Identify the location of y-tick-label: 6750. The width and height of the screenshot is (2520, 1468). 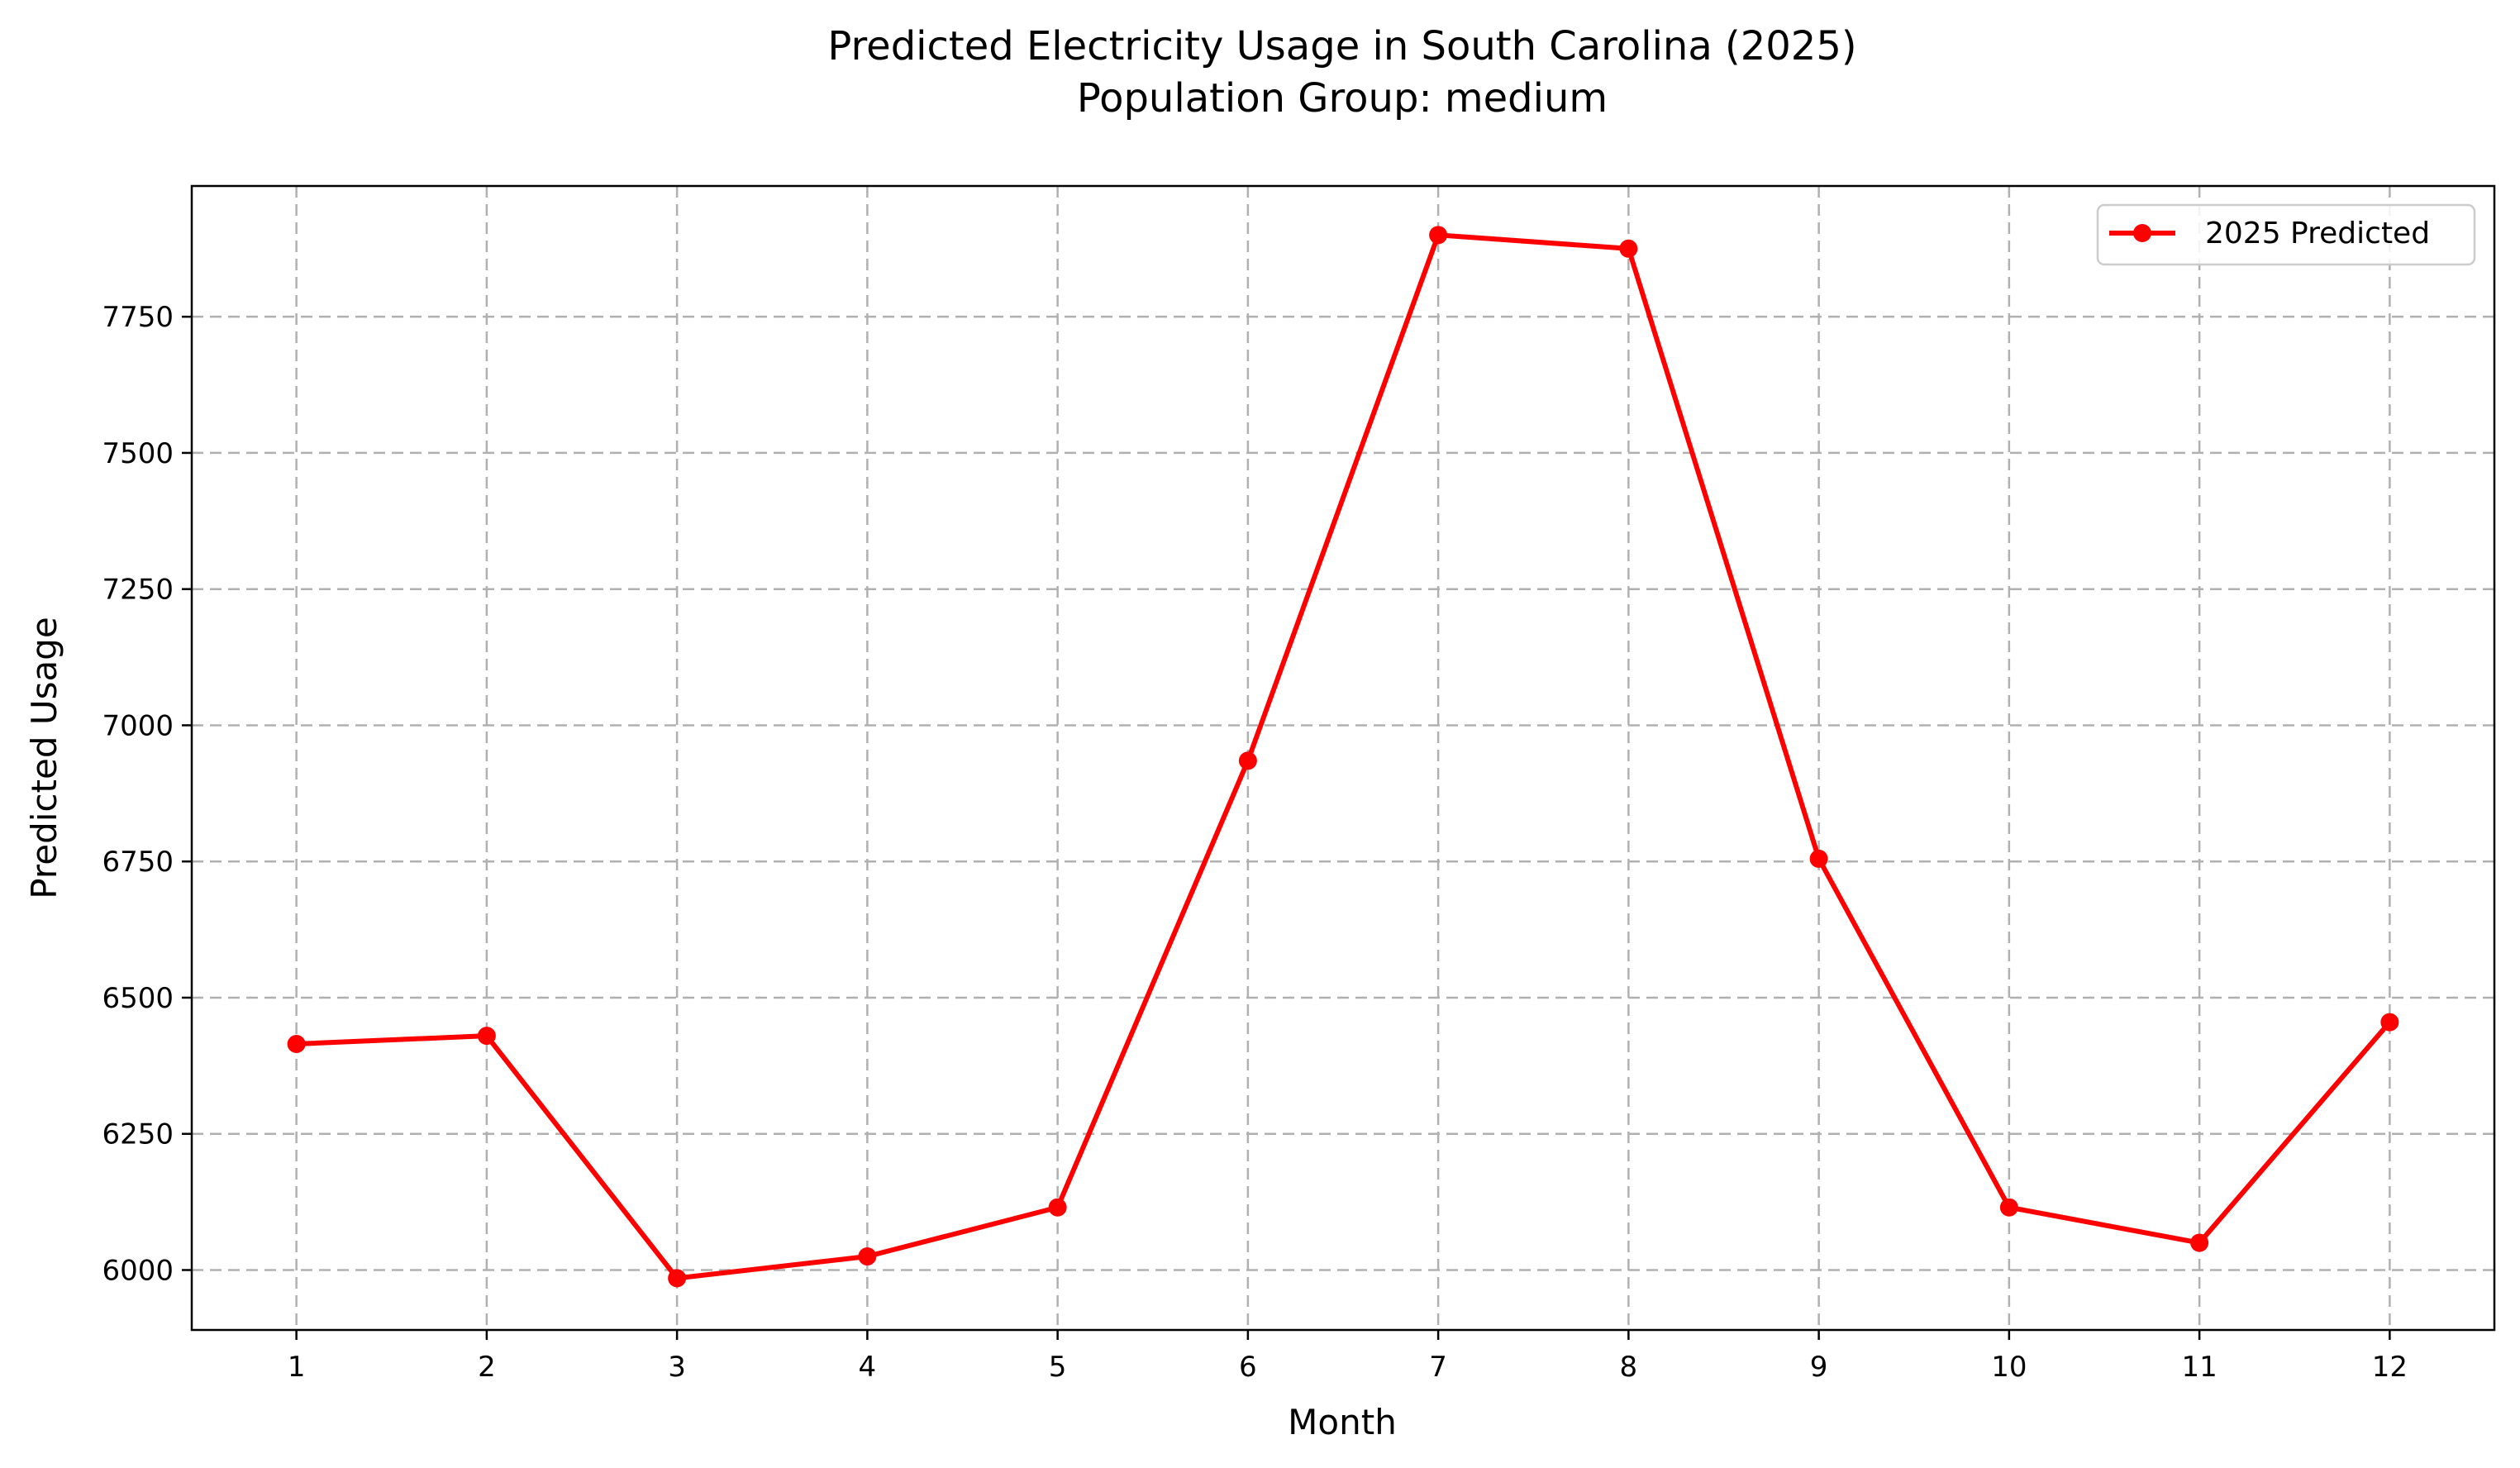
(138, 863).